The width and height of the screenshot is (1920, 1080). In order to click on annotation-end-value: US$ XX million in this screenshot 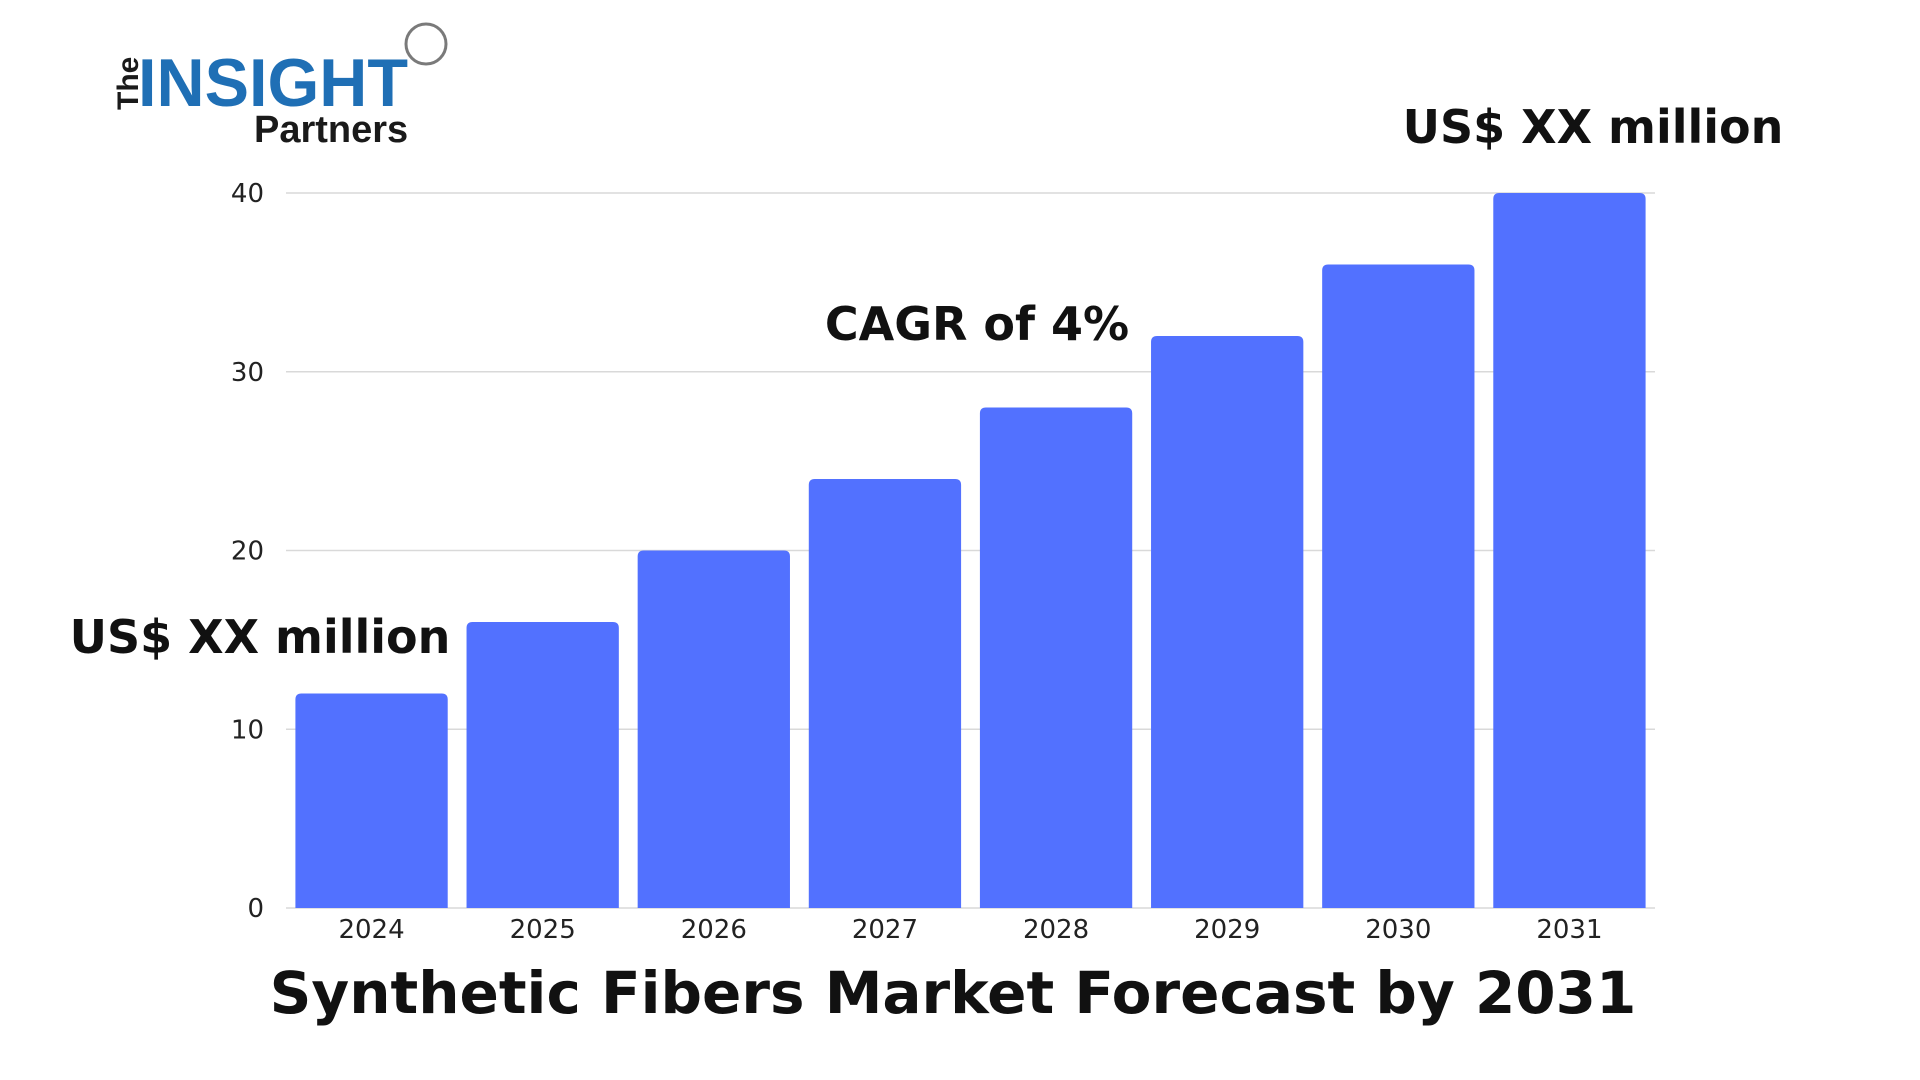, I will do `click(1593, 127)`.